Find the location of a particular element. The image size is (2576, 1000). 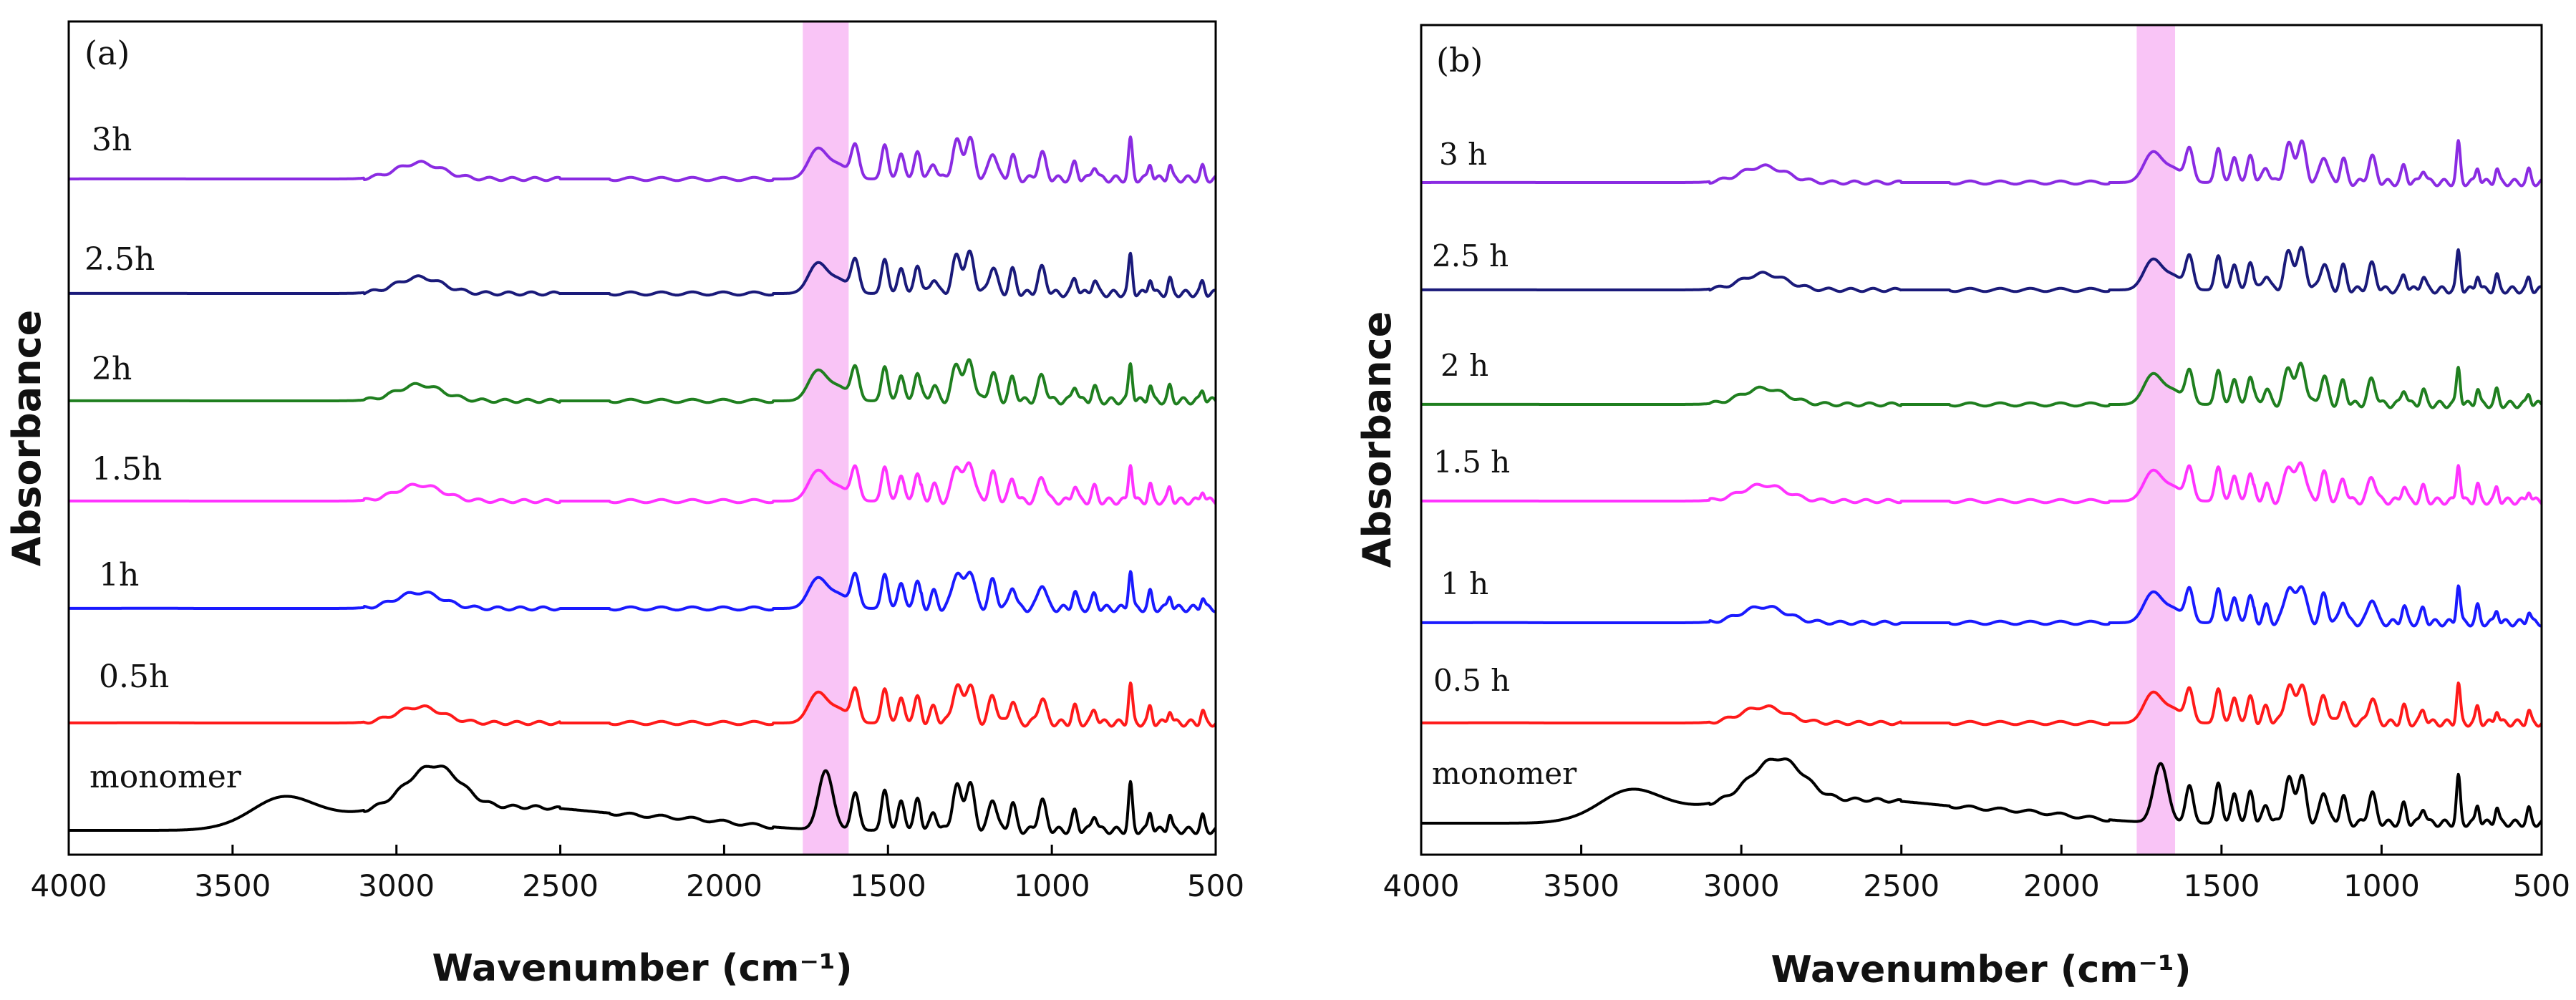

panel-a-ticks: 4000 3500 3000 2500 2000 1500 1000 500 is located at coordinates (638, 874).